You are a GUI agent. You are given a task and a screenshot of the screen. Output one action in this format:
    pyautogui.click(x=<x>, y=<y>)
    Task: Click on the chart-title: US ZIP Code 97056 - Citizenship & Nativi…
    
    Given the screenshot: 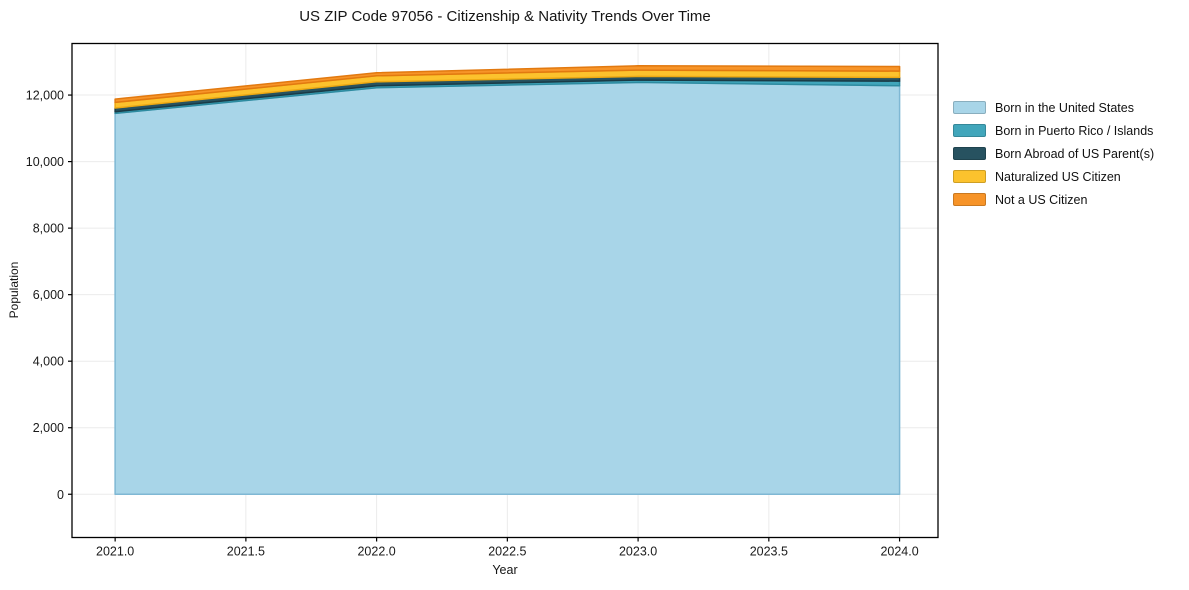 What is the action you would take?
    pyautogui.click(x=505, y=16)
    